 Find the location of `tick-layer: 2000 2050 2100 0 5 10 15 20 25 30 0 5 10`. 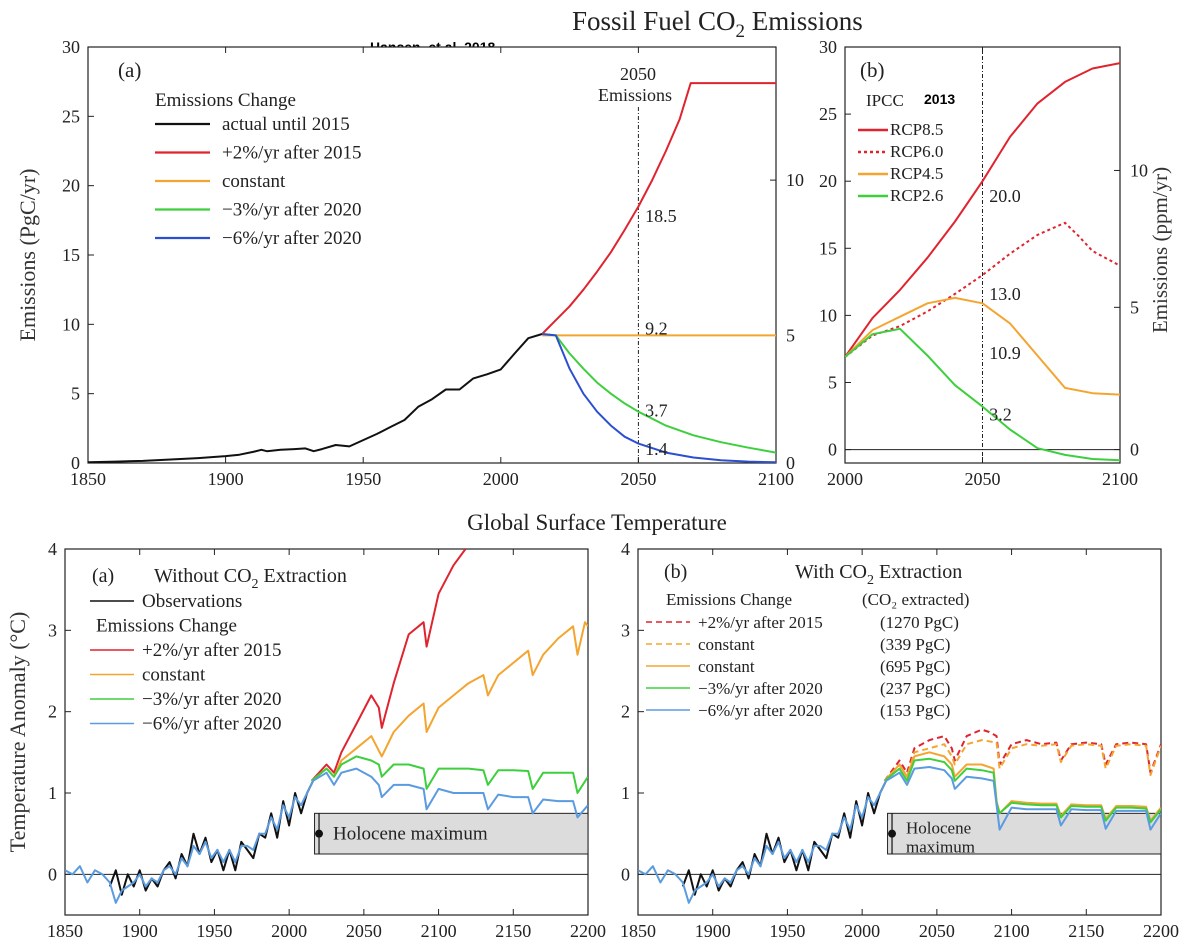

tick-layer: 2000 2050 2100 0 5 10 15 20 25 30 0 5 10 is located at coordinates (983, 263).